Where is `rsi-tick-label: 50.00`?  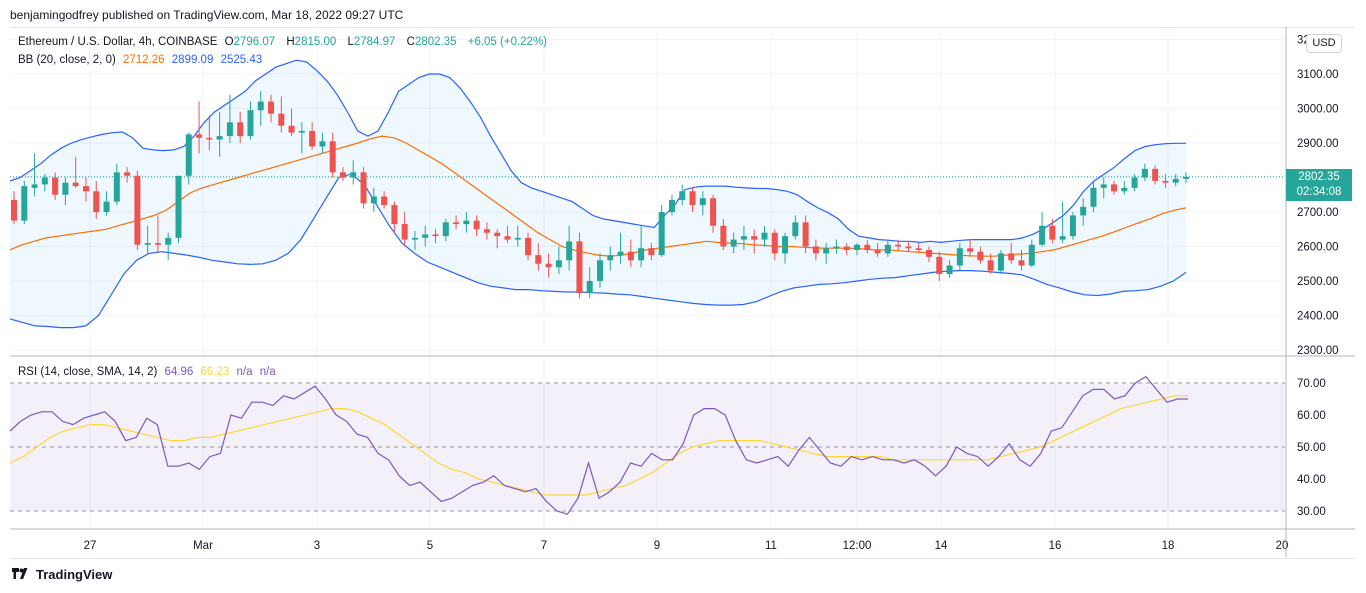 rsi-tick-label: 50.00 is located at coordinates (1311, 448).